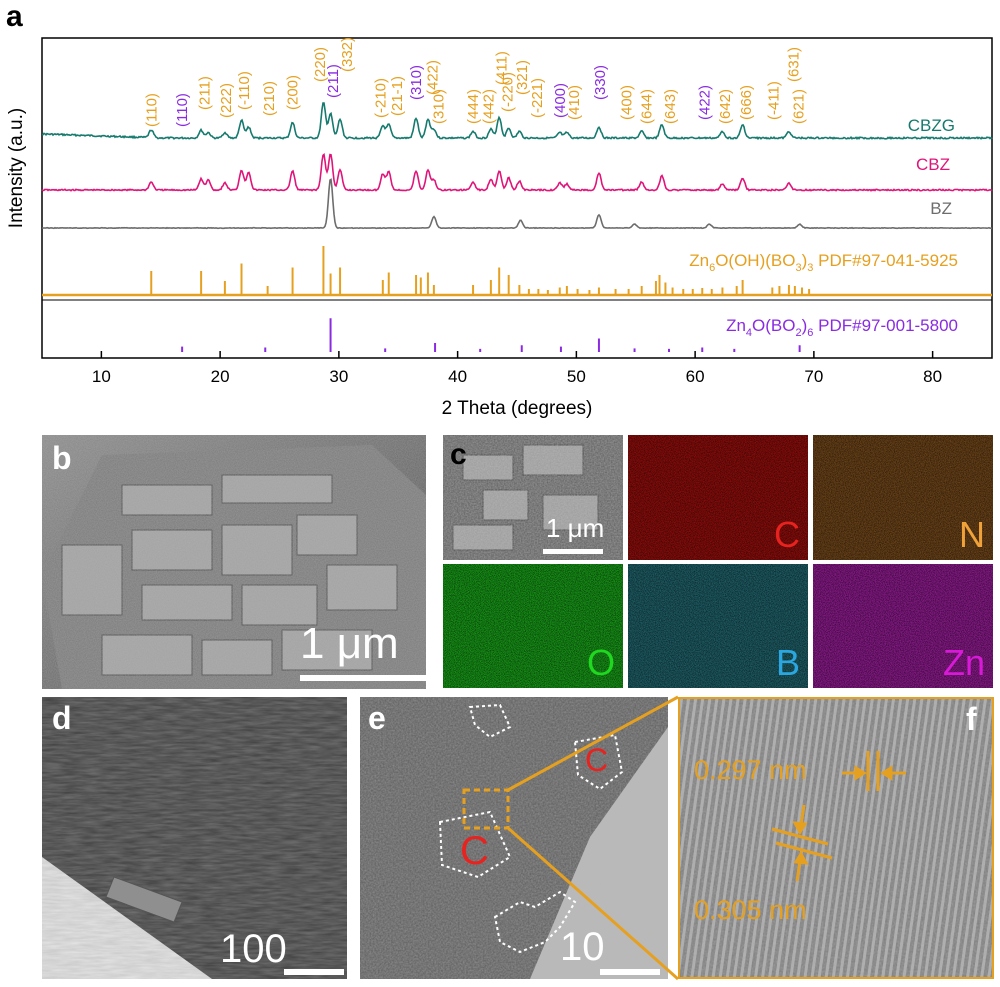  I want to click on series-label-cbz: CBZ, so click(933, 164).